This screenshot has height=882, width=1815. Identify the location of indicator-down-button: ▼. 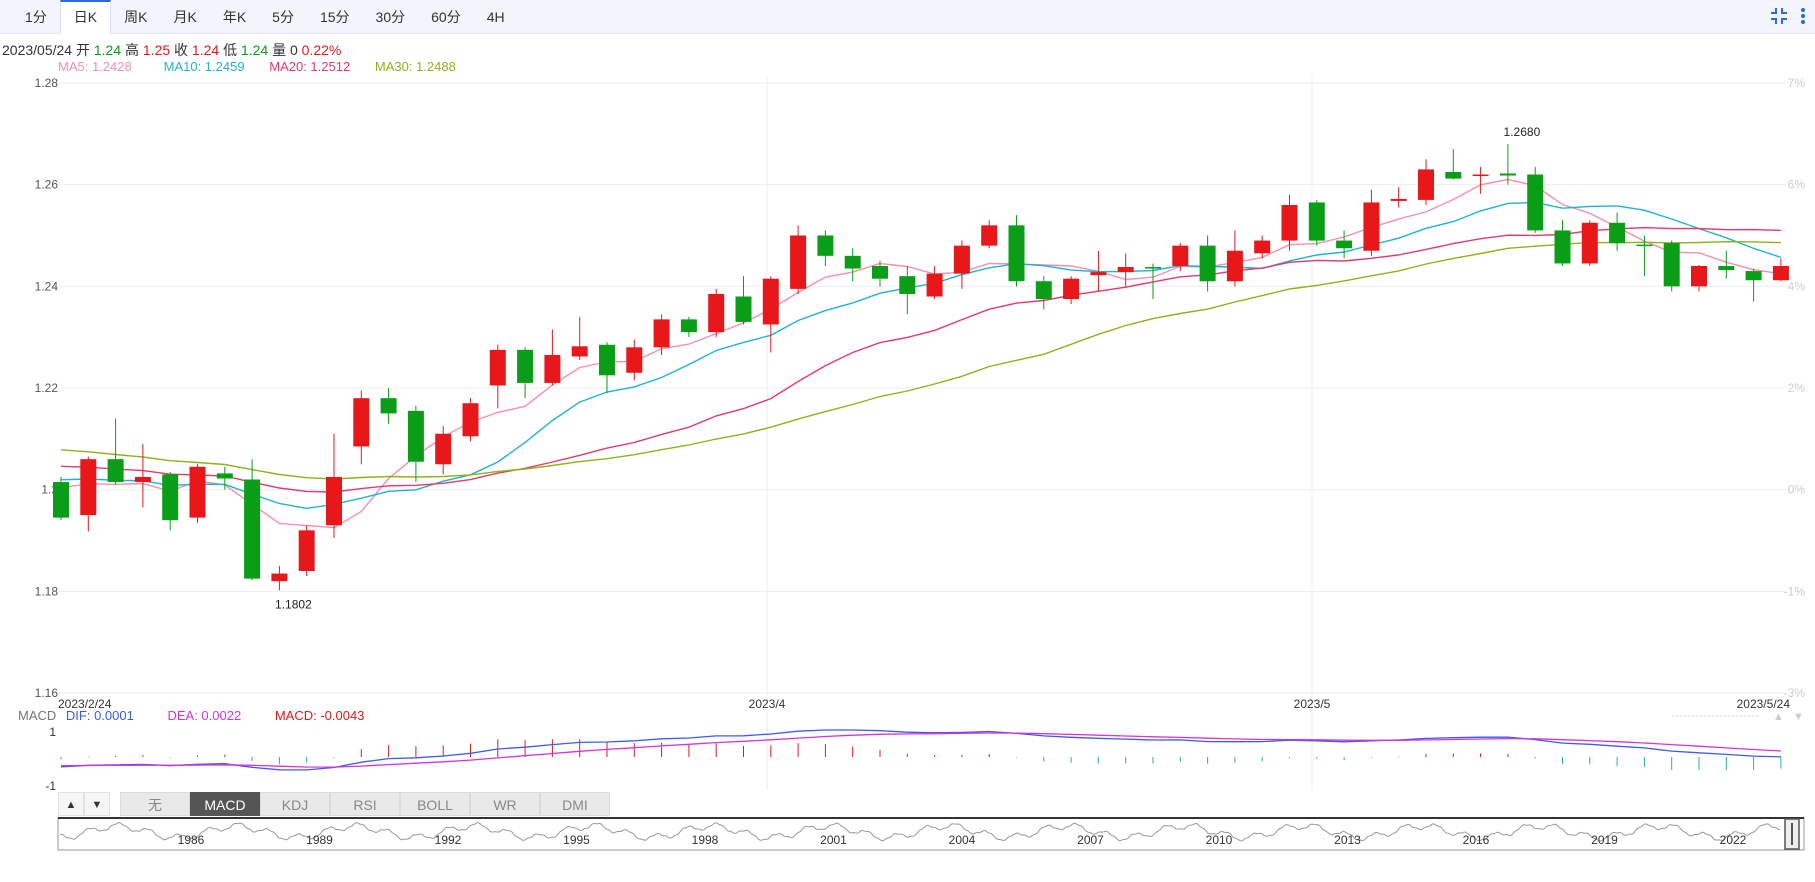
(97, 804).